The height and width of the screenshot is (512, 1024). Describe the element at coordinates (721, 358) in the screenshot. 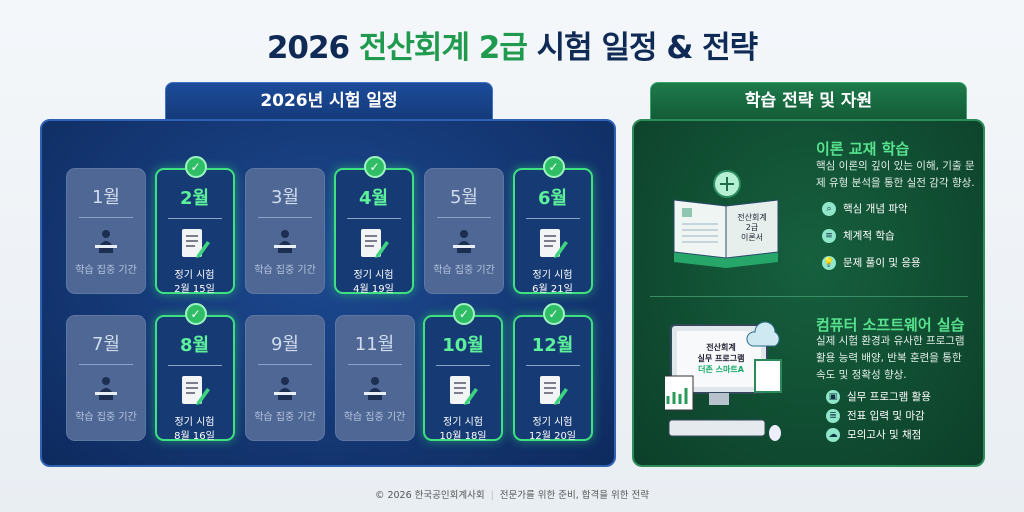

I see `svg-text: 실무 프로그램` at that location.